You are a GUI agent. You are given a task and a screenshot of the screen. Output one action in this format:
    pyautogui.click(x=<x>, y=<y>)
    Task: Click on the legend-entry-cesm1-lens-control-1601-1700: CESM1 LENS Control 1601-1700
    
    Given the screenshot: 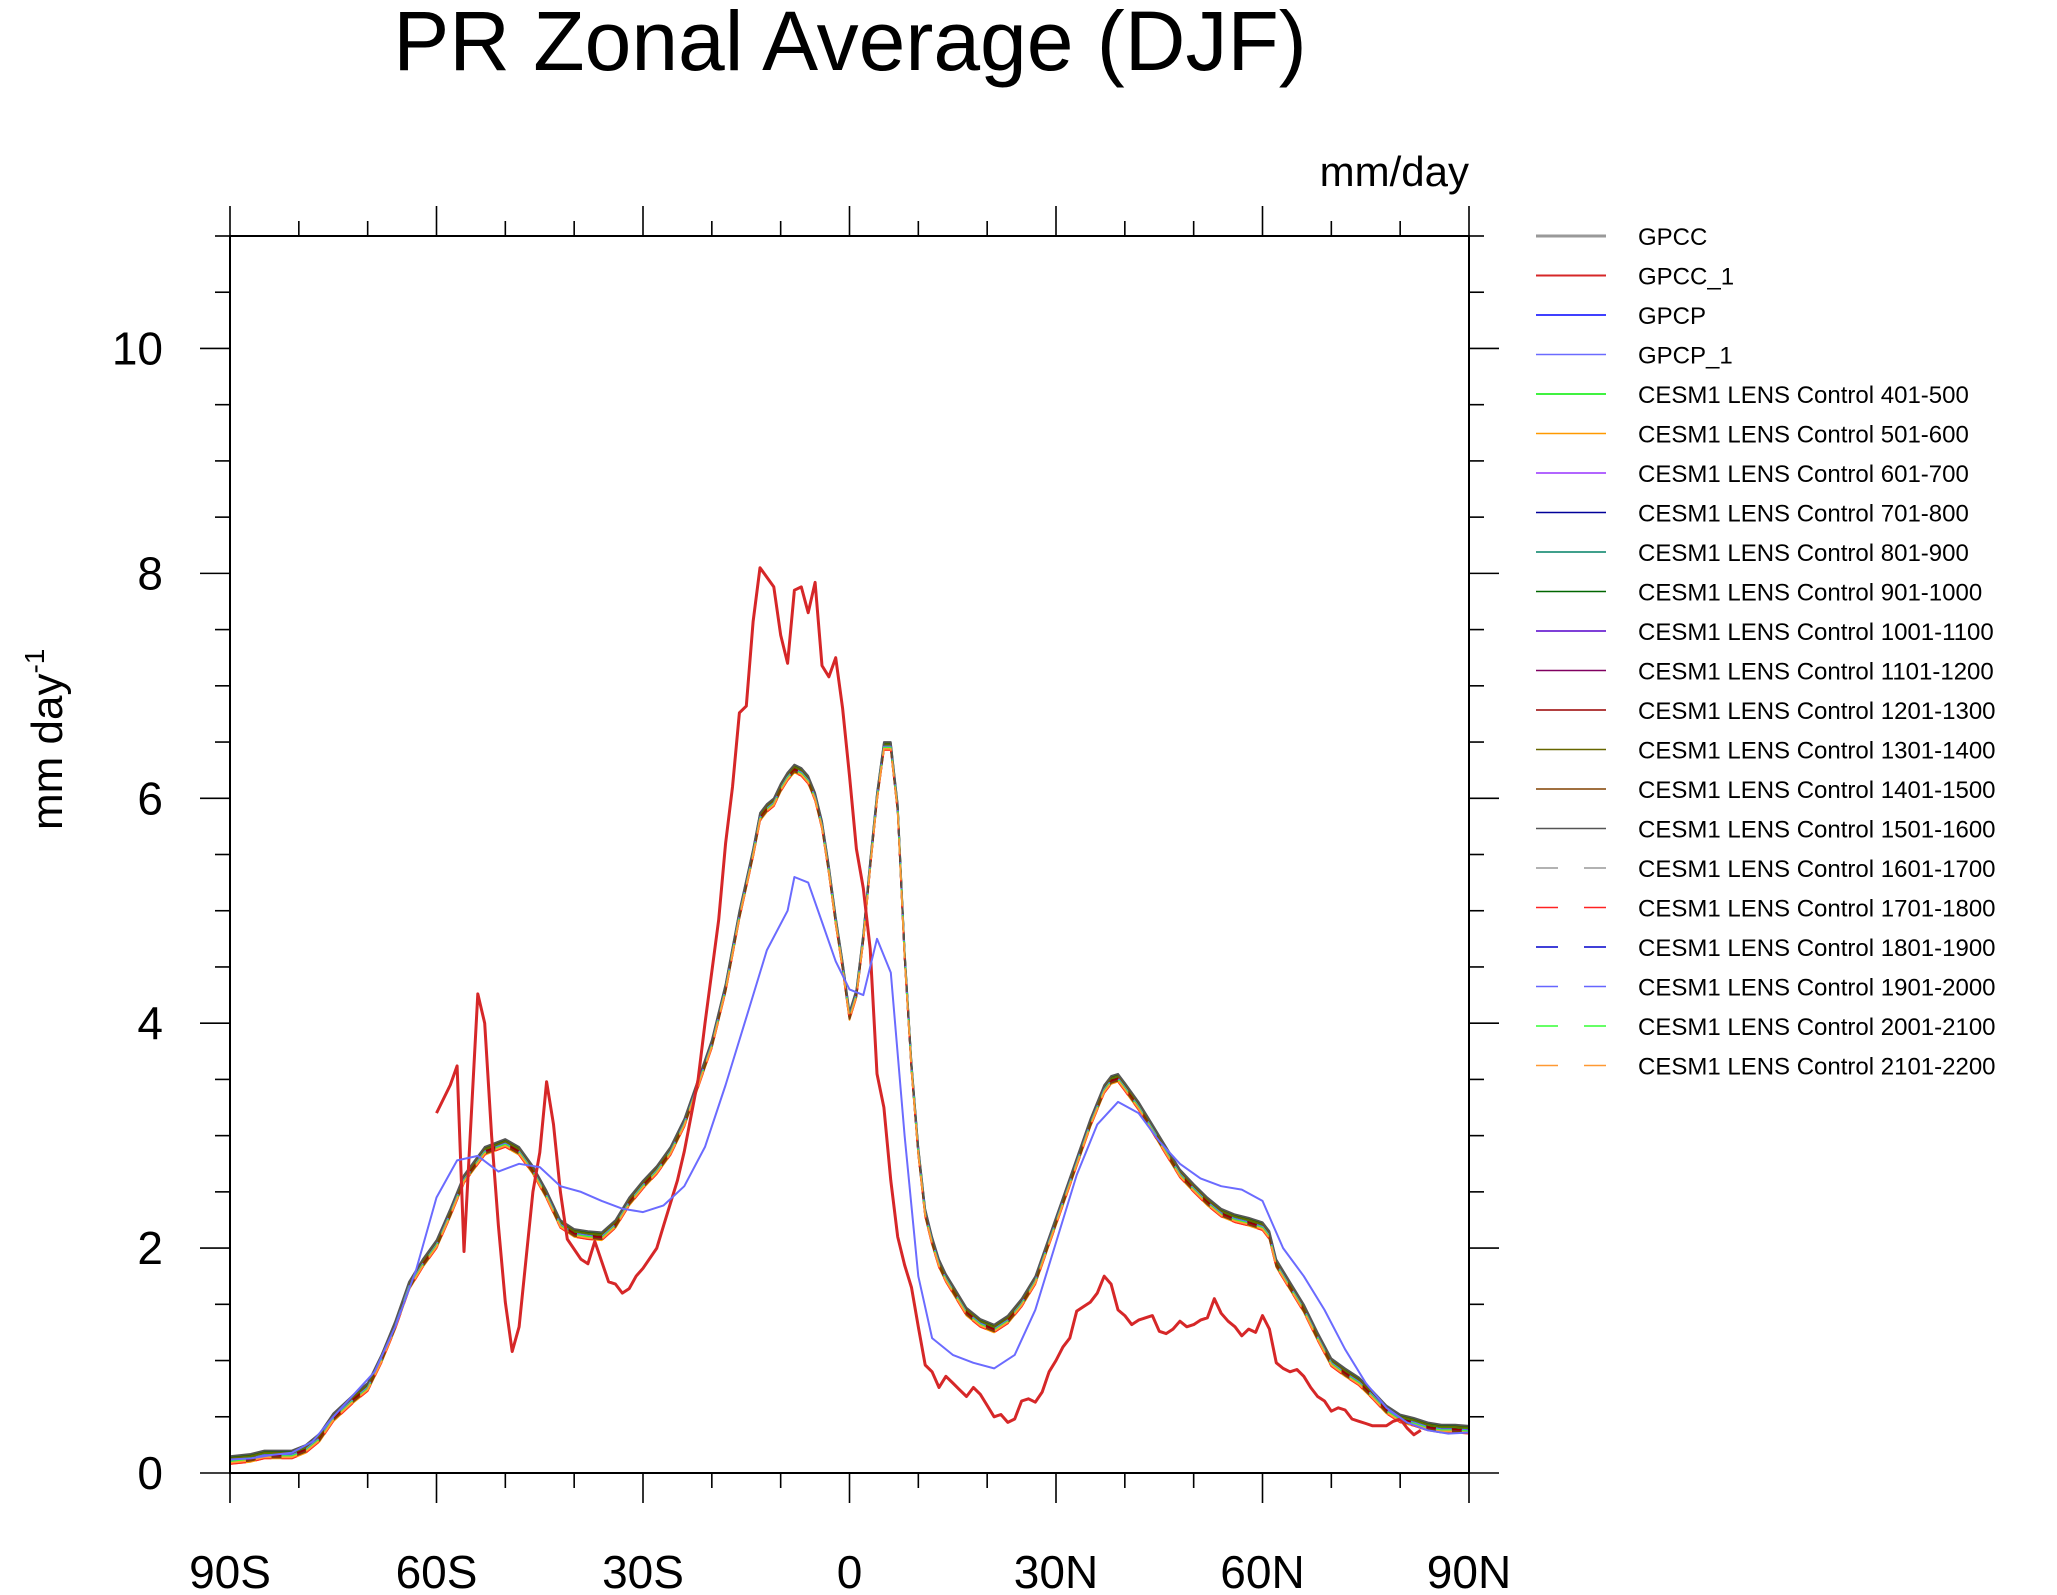 What is the action you would take?
    pyautogui.click(x=1766, y=869)
    